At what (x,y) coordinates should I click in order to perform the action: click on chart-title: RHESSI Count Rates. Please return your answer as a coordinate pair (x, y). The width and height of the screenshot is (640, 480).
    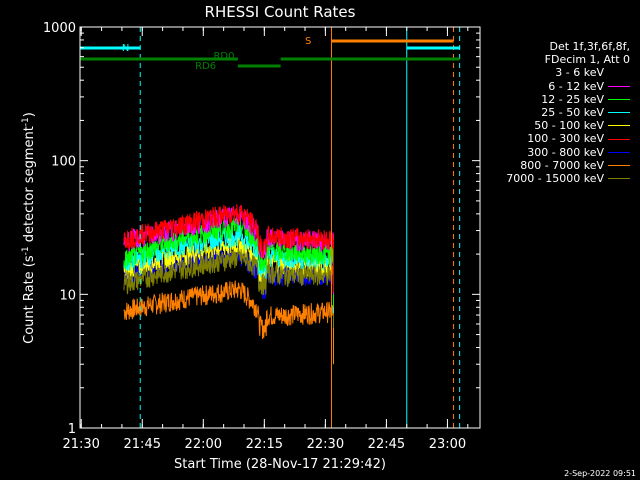
    Looking at the image, I should click on (280, 12).